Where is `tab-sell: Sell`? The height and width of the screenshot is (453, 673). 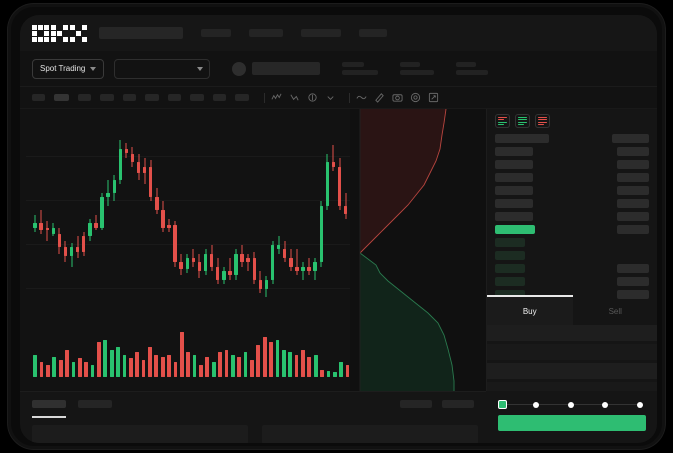
tab-sell: Sell is located at coordinates (615, 311).